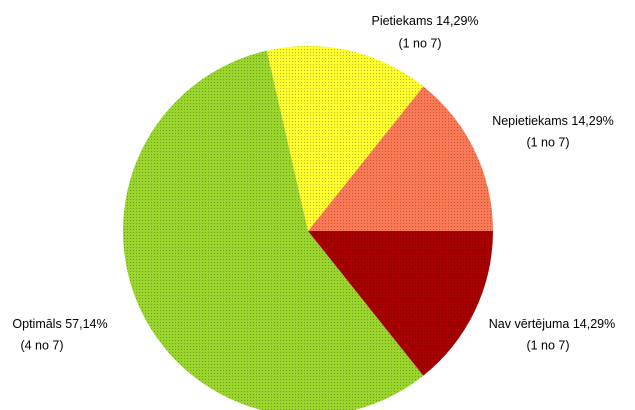 The image size is (635, 410). What do you see at coordinates (530, 121) in the screenshot?
I see `category-name: Nepietiekams` at bounding box center [530, 121].